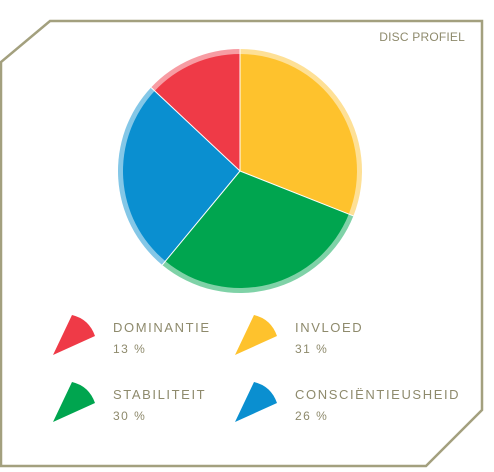  I want to click on legend-item-dominantie: DOMINANTIE 13 %, so click(151, 343).